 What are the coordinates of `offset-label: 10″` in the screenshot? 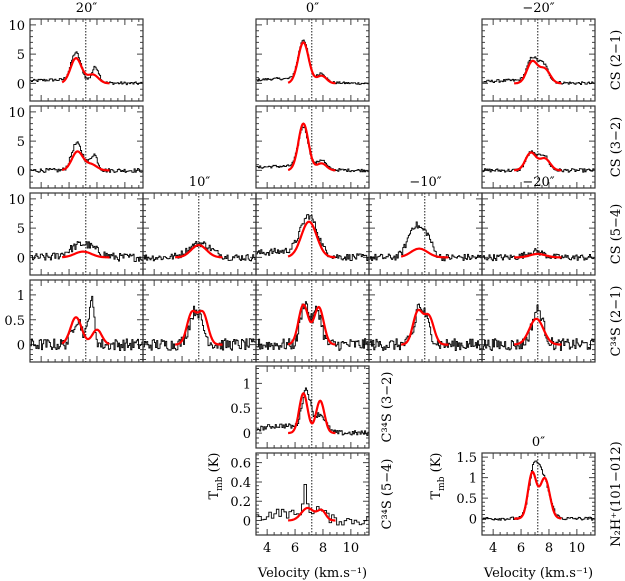 It's located at (200, 182).